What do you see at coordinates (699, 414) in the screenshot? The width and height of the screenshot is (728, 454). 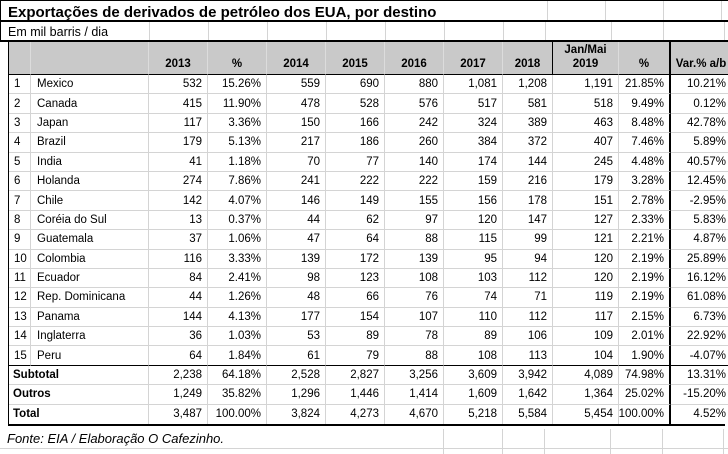 I see `value-cell: 4.52%` at bounding box center [699, 414].